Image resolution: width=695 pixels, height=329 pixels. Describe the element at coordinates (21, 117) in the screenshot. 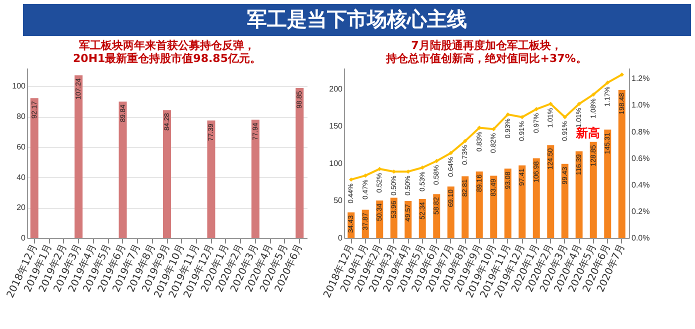

I see `y-tick-label: 80` at that location.